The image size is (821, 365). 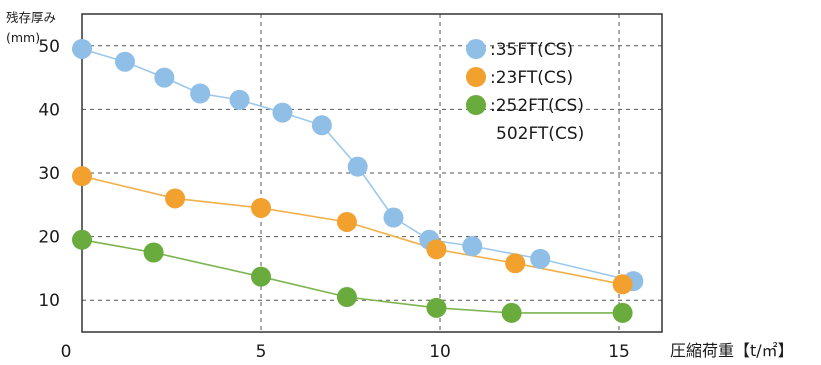 What do you see at coordinates (436, 307) in the screenshot?
I see `data-point-s2-p4` at bounding box center [436, 307].